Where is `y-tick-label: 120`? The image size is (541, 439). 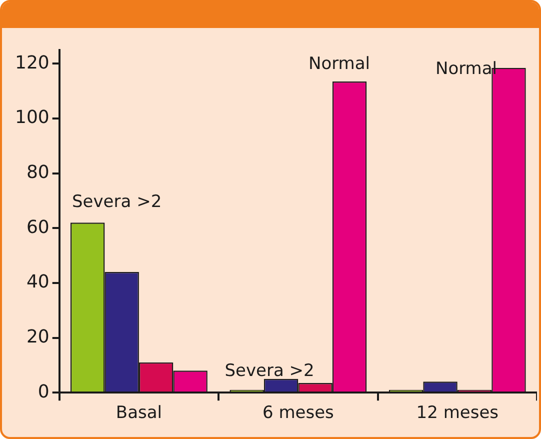
y-tick-label: 120 is located at coordinates (32, 63).